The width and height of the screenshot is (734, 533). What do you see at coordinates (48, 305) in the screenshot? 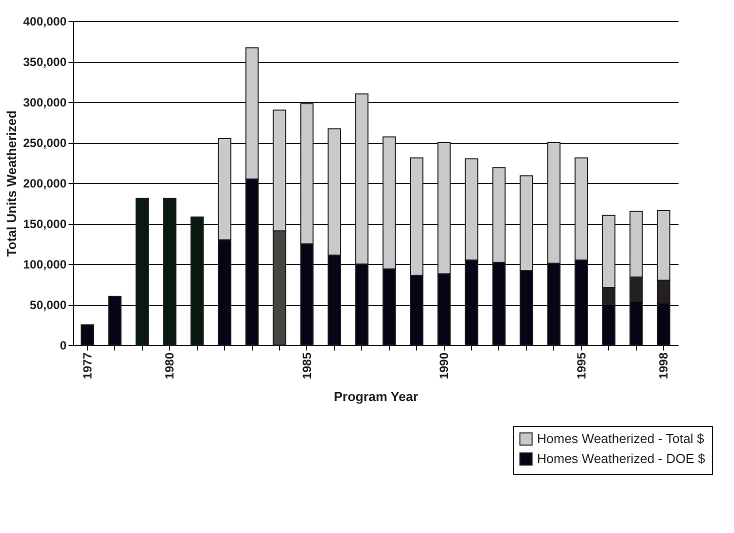
I see `y-tick-label: 50,000` at bounding box center [48, 305].